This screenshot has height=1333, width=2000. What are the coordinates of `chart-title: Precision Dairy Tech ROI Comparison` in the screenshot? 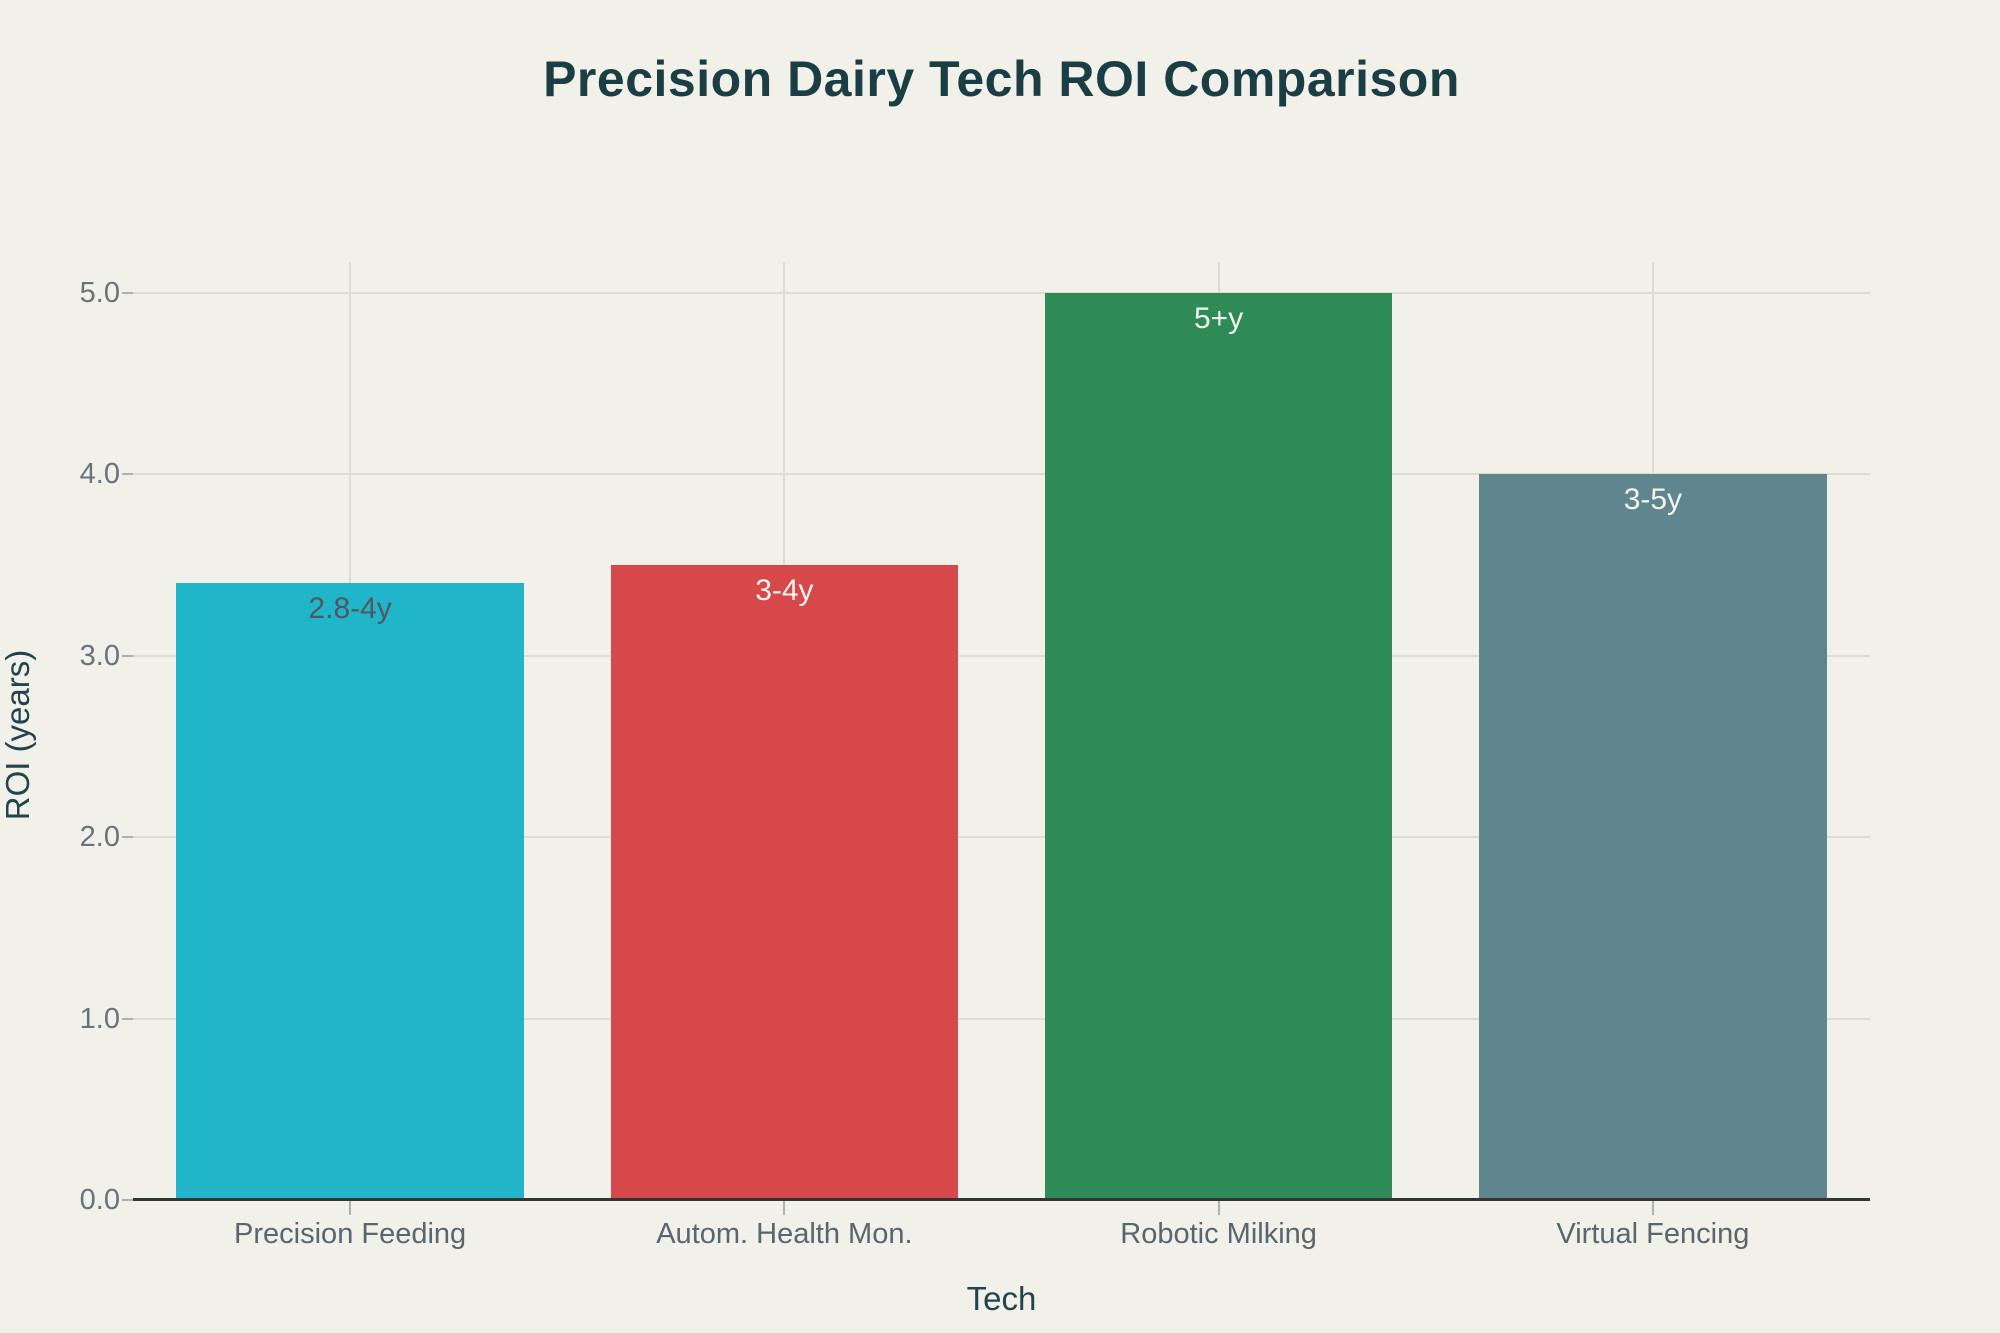 It's located at (1001, 79).